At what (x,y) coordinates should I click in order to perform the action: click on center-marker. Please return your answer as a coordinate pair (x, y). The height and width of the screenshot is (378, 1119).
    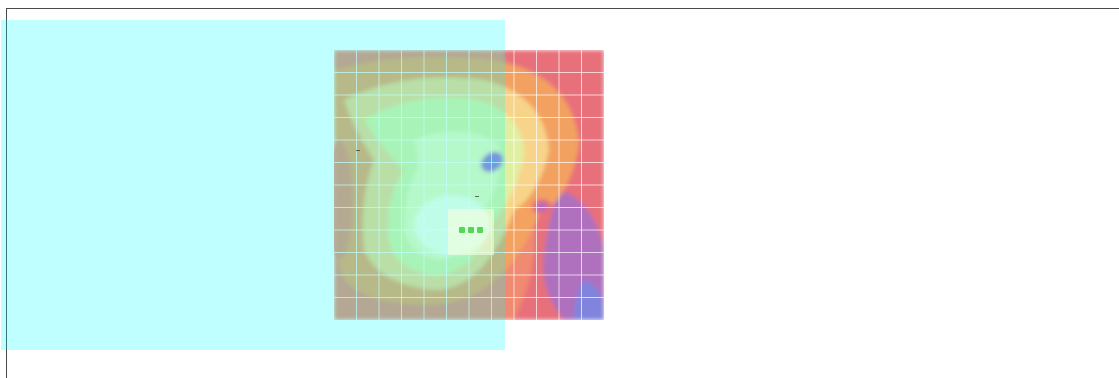
    Looking at the image, I should click on (471, 232).